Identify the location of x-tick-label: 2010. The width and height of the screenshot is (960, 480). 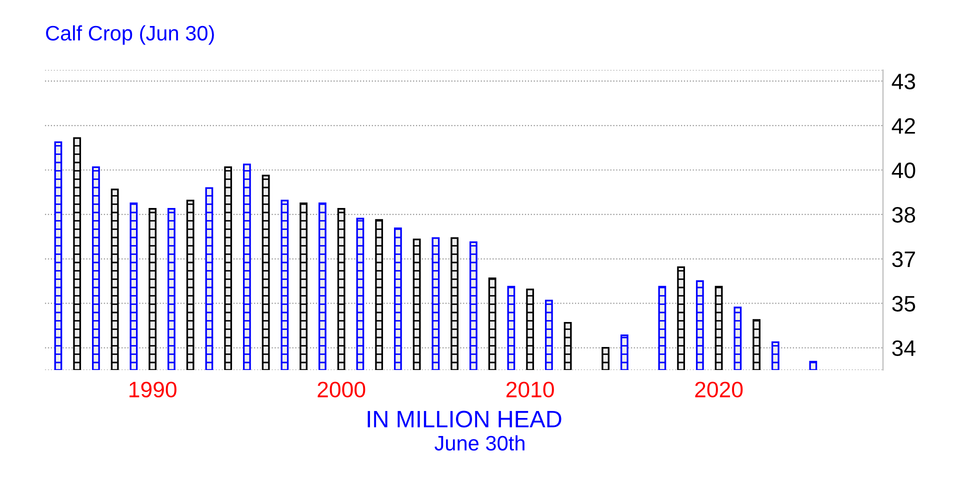
(530, 390).